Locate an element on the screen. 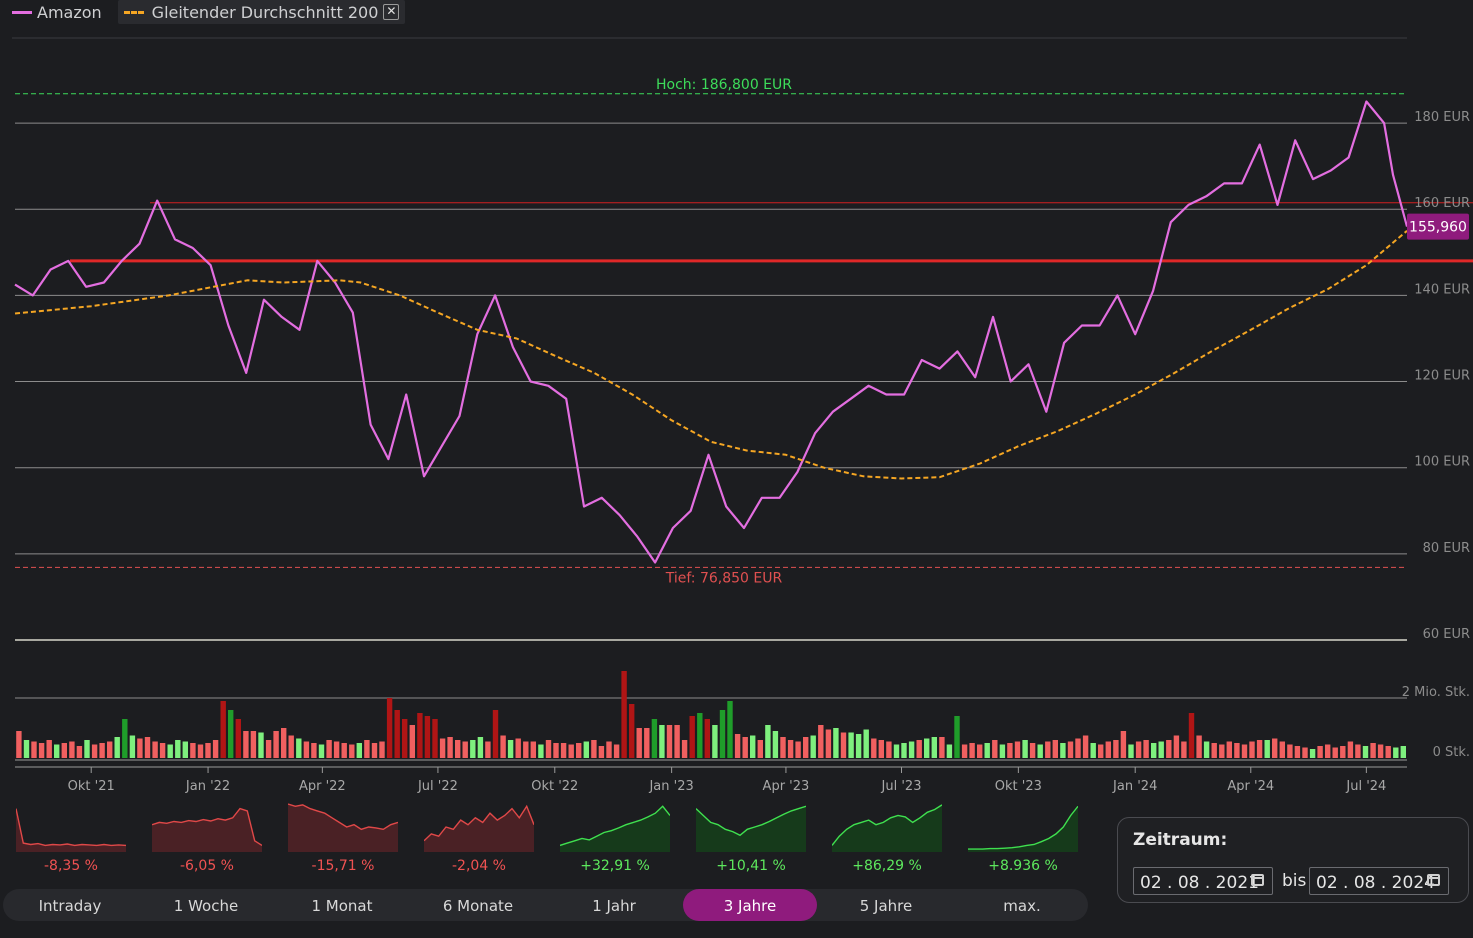 This screenshot has width=1473, height=938. y-tick-label: 80 EUR is located at coordinates (1446, 548).